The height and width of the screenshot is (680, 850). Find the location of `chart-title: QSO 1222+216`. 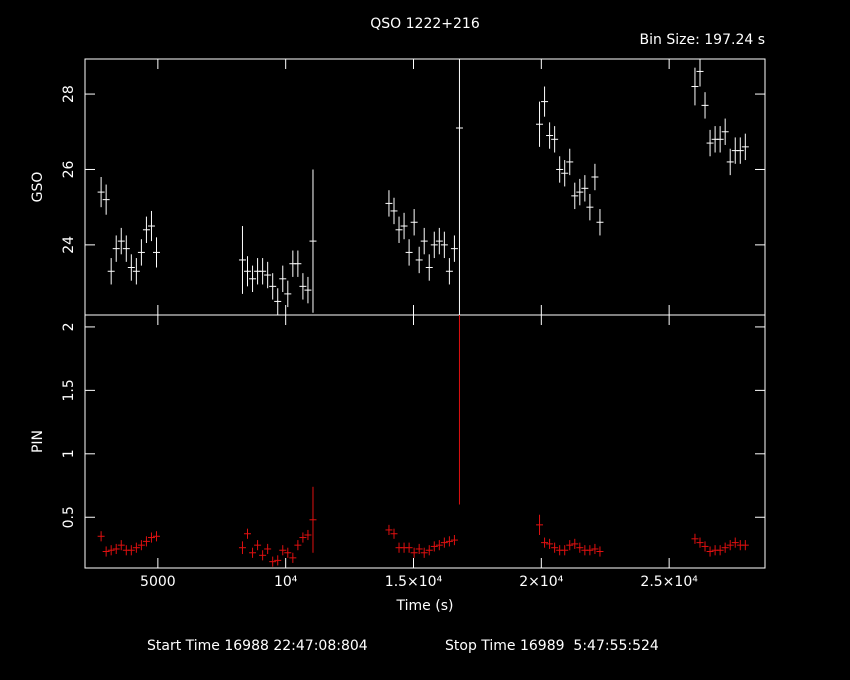

chart-title: QSO 1222+216 is located at coordinates (425, 24).